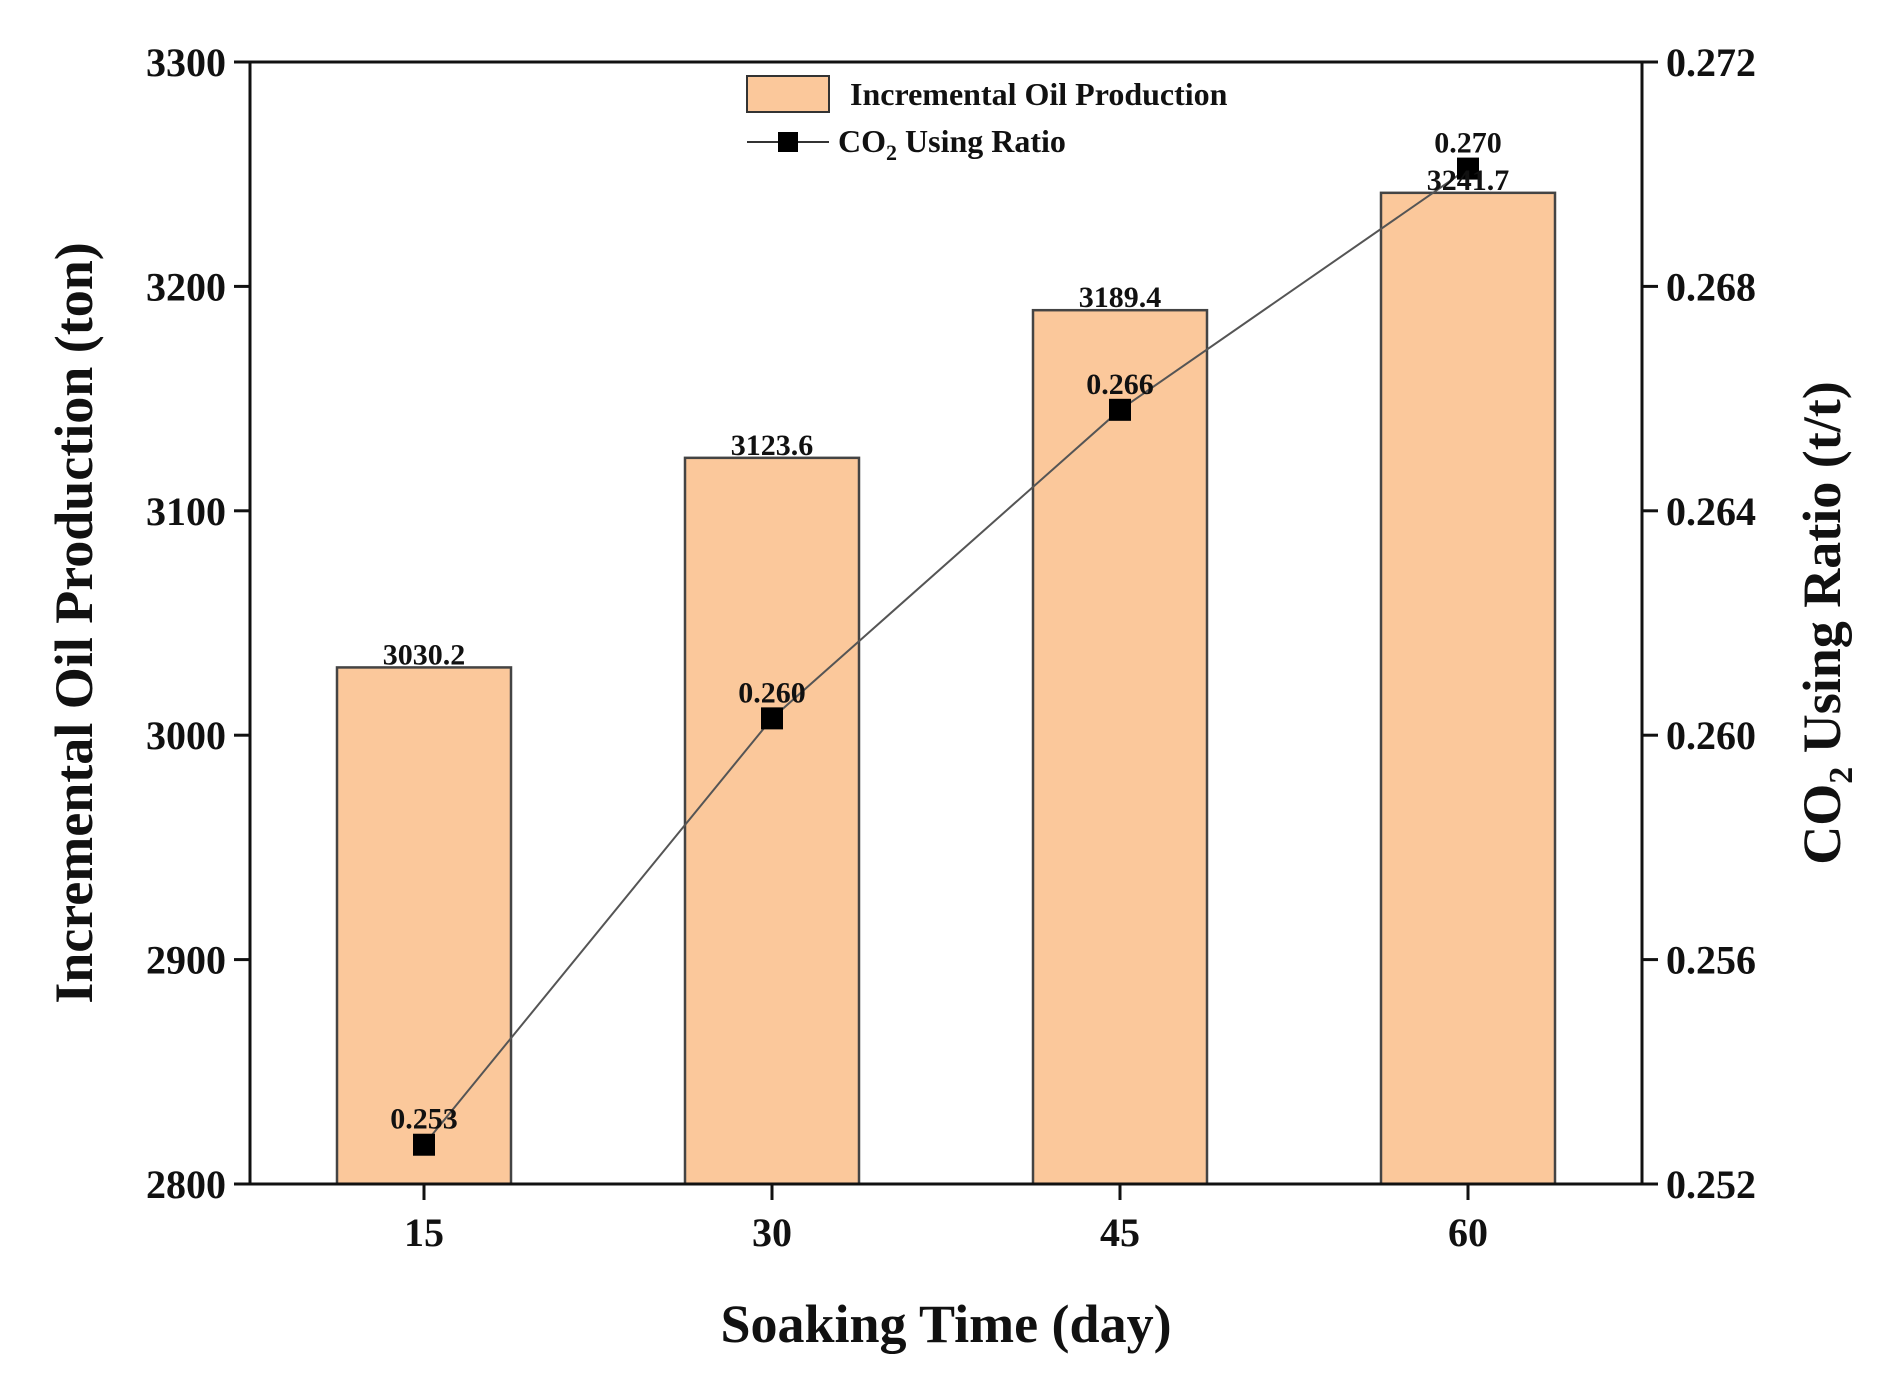 This screenshot has width=1880, height=1382. What do you see at coordinates (945, 1324) in the screenshot?
I see `x-axis-title: Soaking Time (day)` at bounding box center [945, 1324].